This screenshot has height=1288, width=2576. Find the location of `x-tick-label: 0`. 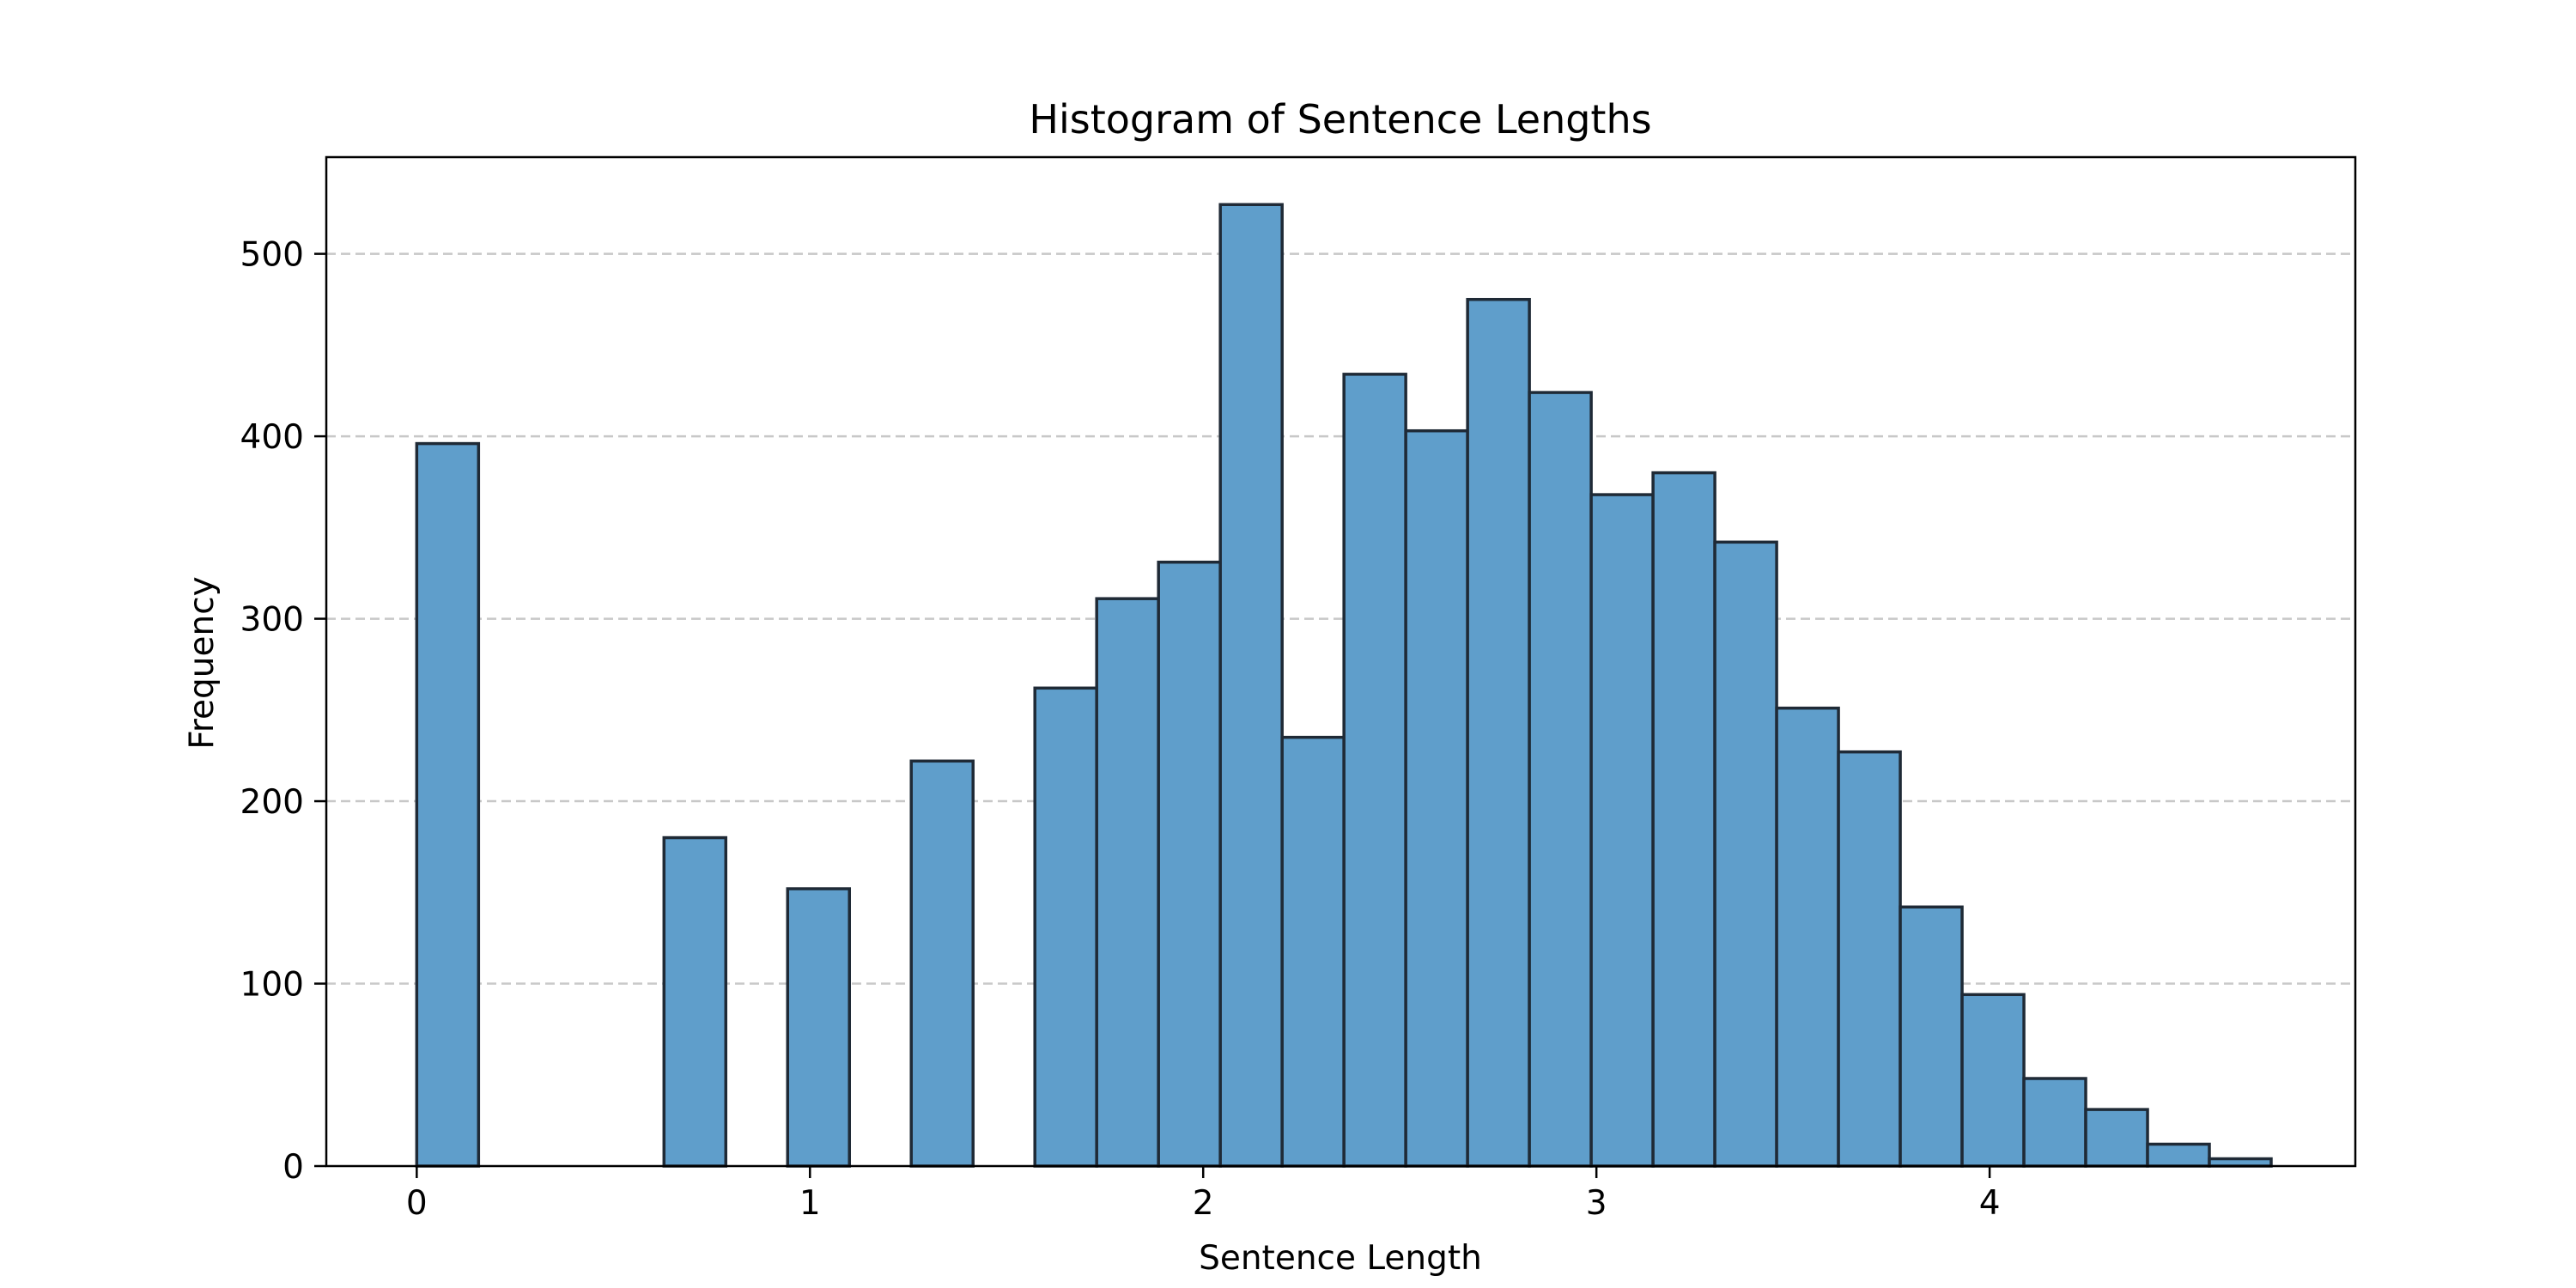

x-tick-label: 0 is located at coordinates (417, 1203).